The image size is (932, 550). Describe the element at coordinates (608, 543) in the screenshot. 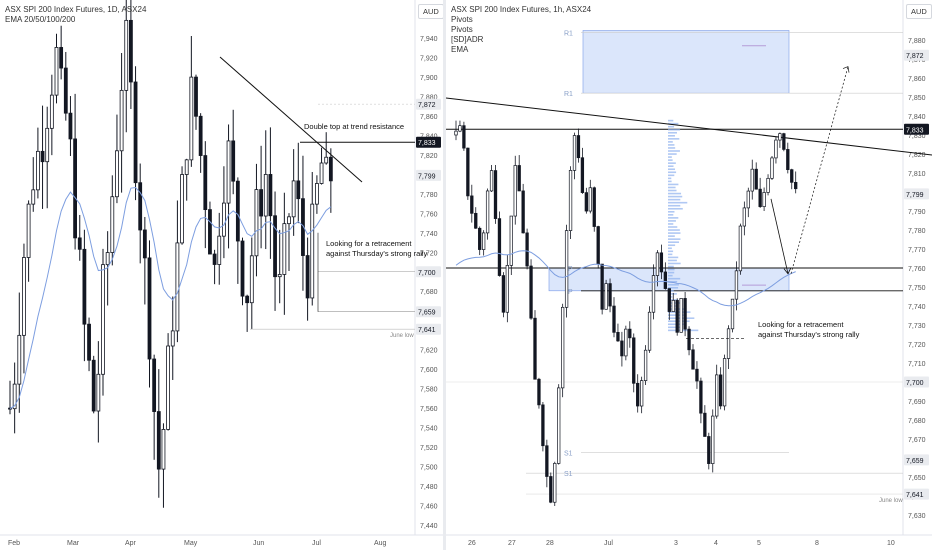

I see `hourly-time-tick-label: Jul` at that location.